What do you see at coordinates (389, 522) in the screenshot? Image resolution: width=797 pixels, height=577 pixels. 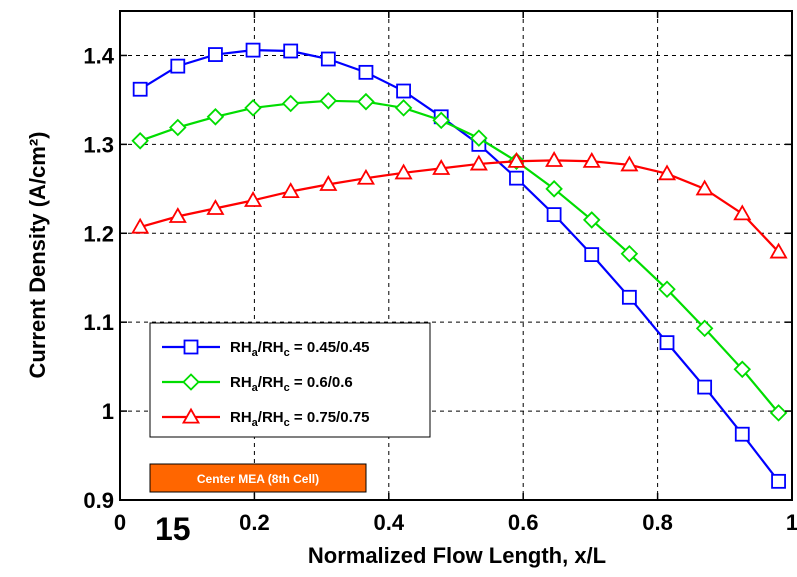 I see `x-tick-label: 0.4` at bounding box center [389, 522].